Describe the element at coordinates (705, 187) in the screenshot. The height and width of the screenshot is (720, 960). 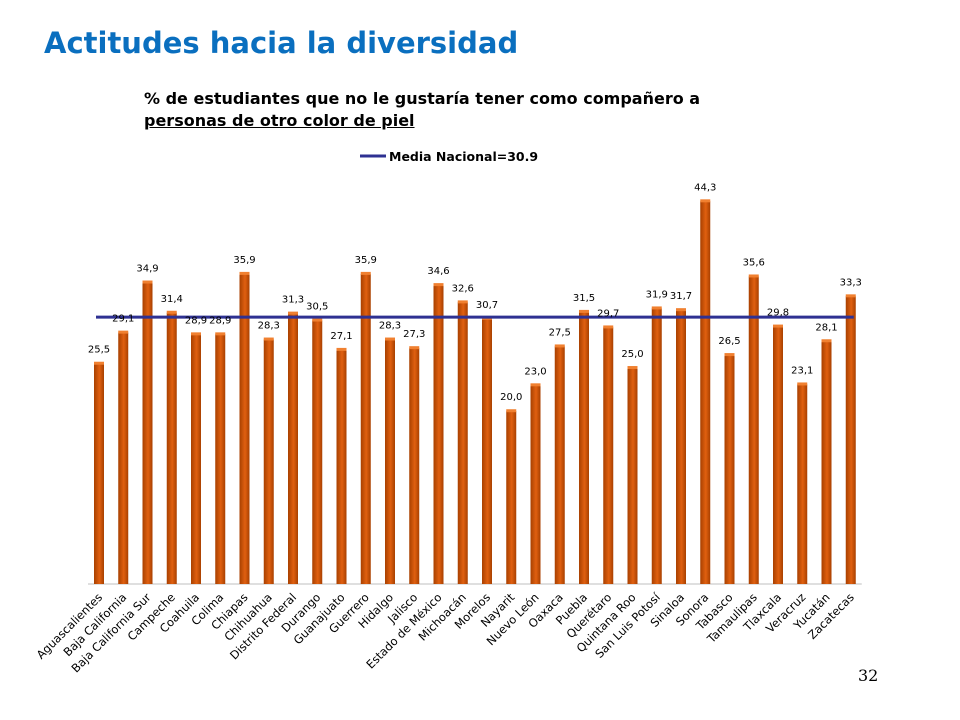
I see `data-label: 44,3` at that location.